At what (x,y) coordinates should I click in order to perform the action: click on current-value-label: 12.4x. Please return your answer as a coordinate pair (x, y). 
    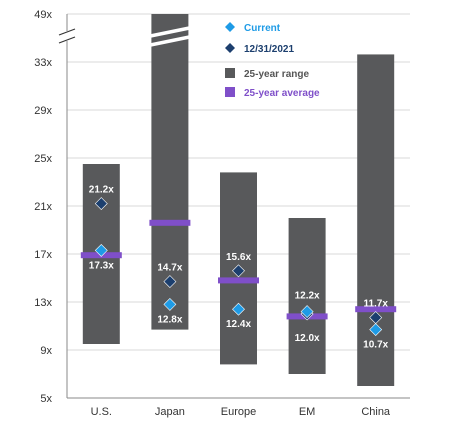
    Looking at the image, I should click on (238, 324).